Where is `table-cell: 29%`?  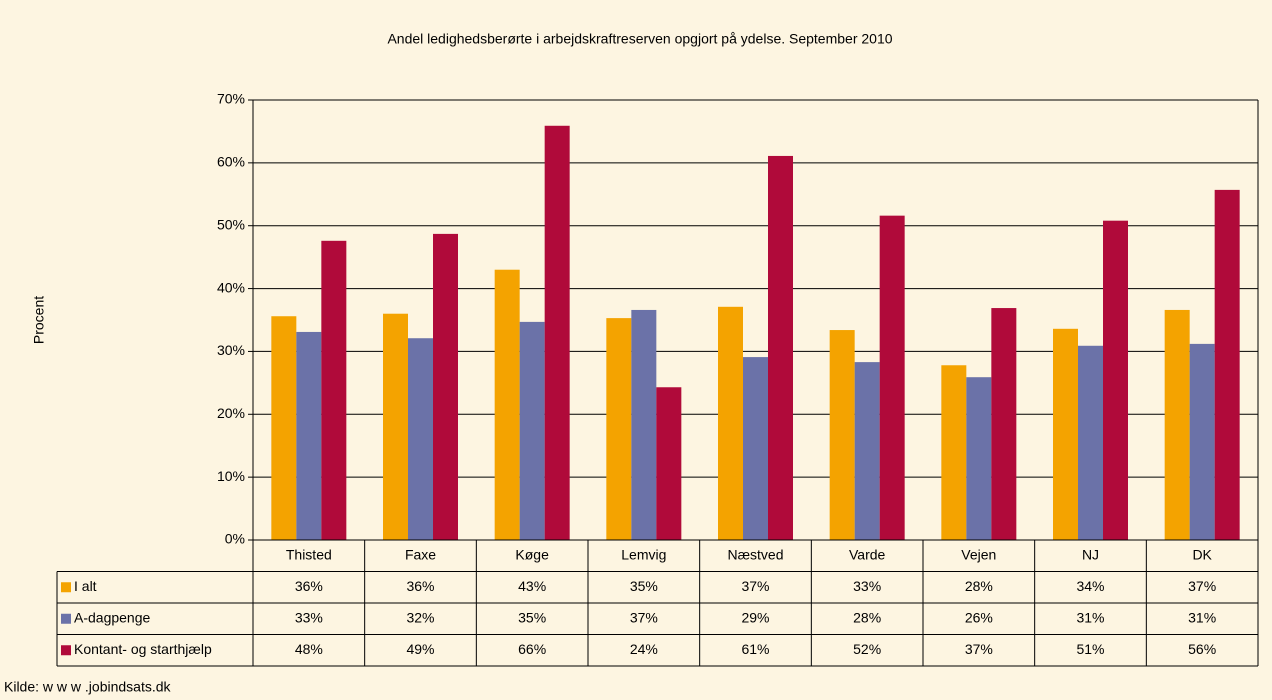 table-cell: 29% is located at coordinates (755, 617).